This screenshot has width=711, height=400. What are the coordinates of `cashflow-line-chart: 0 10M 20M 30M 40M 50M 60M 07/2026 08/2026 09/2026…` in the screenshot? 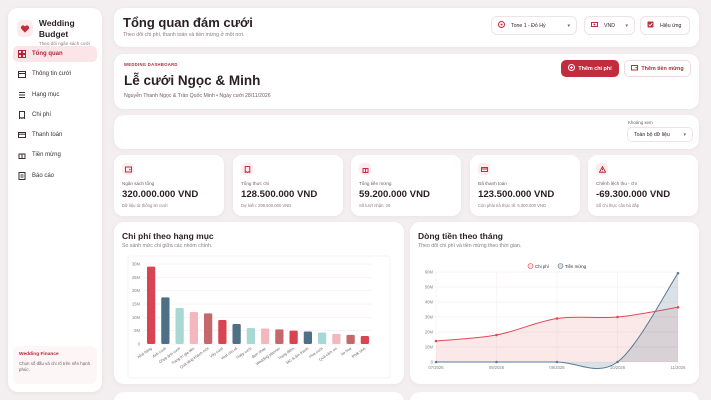 It's located at (555, 316).